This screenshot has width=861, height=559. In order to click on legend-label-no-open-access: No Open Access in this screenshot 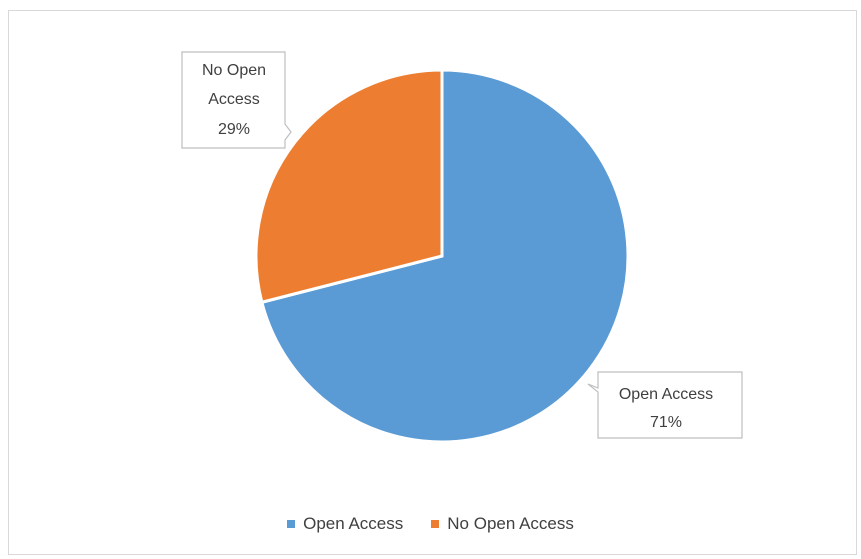, I will do `click(510, 523)`.